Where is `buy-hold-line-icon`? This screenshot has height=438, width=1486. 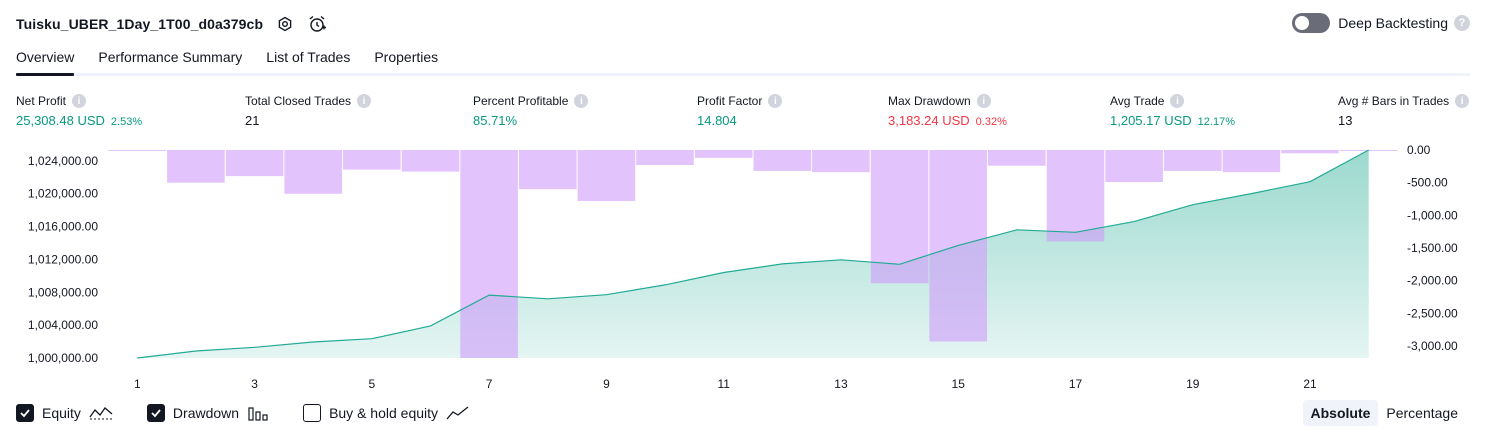
buy-hold-line-icon is located at coordinates (458, 413).